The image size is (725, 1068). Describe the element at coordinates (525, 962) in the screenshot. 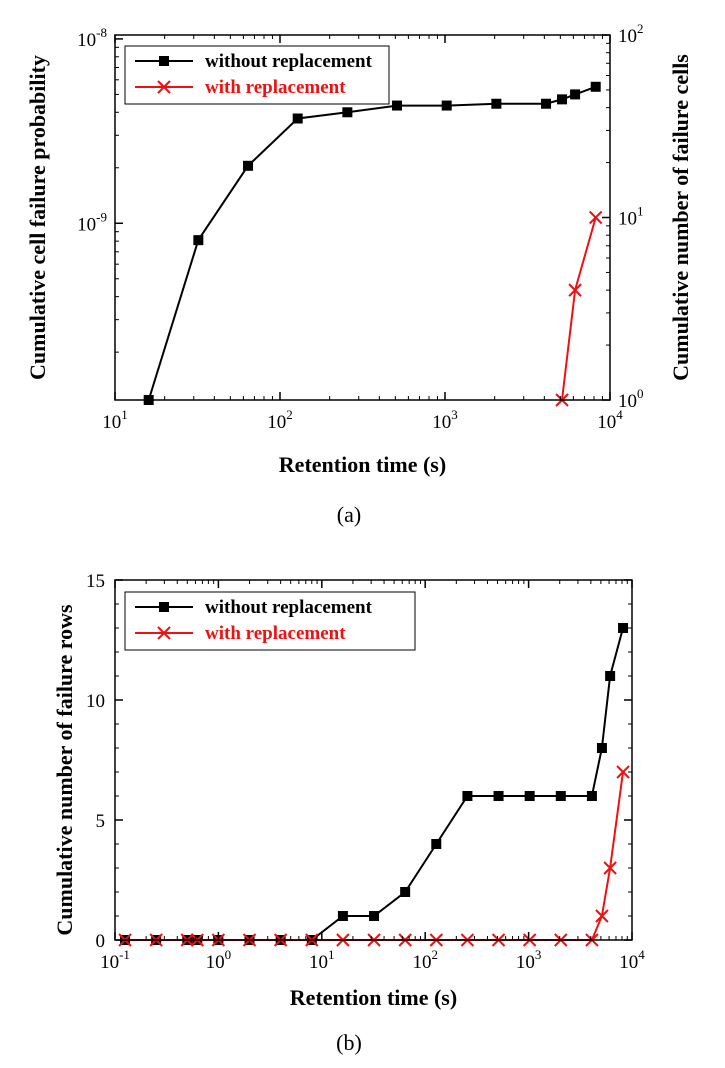

I see `panel-b-x-tick-label-4-base: 10` at that location.